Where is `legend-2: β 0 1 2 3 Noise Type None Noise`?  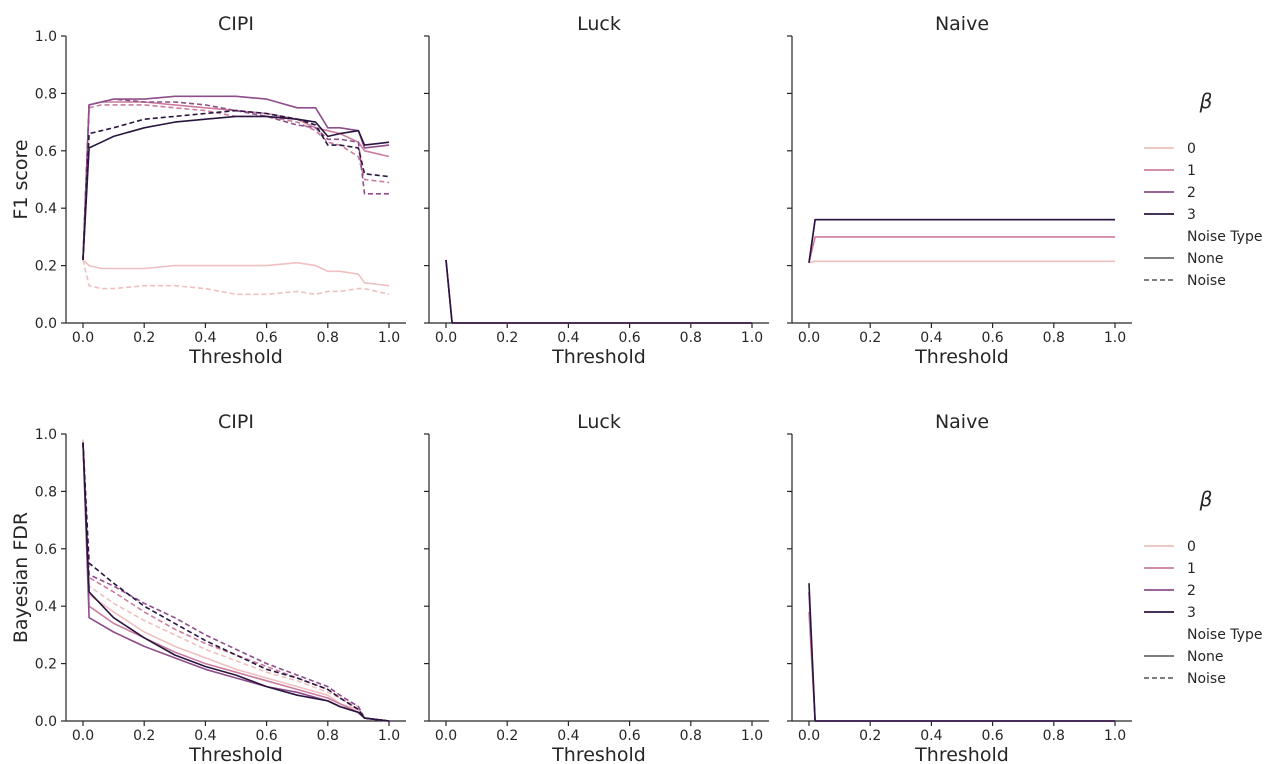
legend-2: β 0 1 2 3 Noise Type None Noise is located at coordinates (1203, 587).